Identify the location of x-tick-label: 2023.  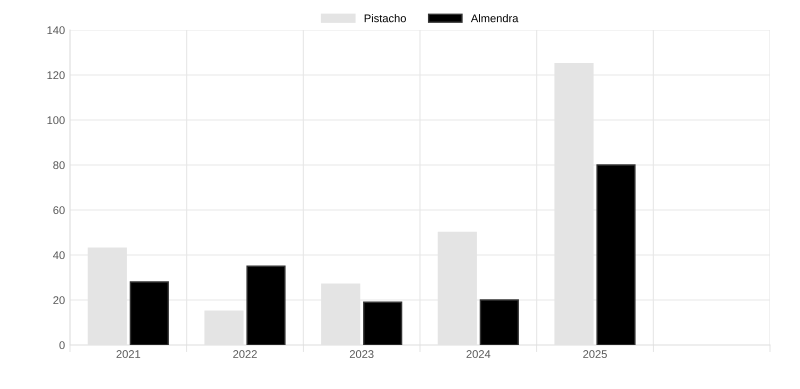
(362, 354).